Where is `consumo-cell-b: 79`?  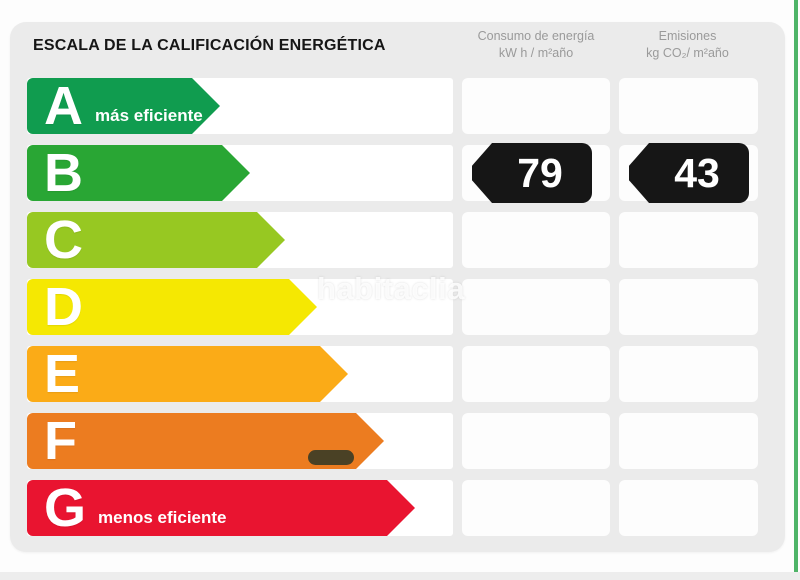
consumo-cell-b: 79 is located at coordinates (536, 173).